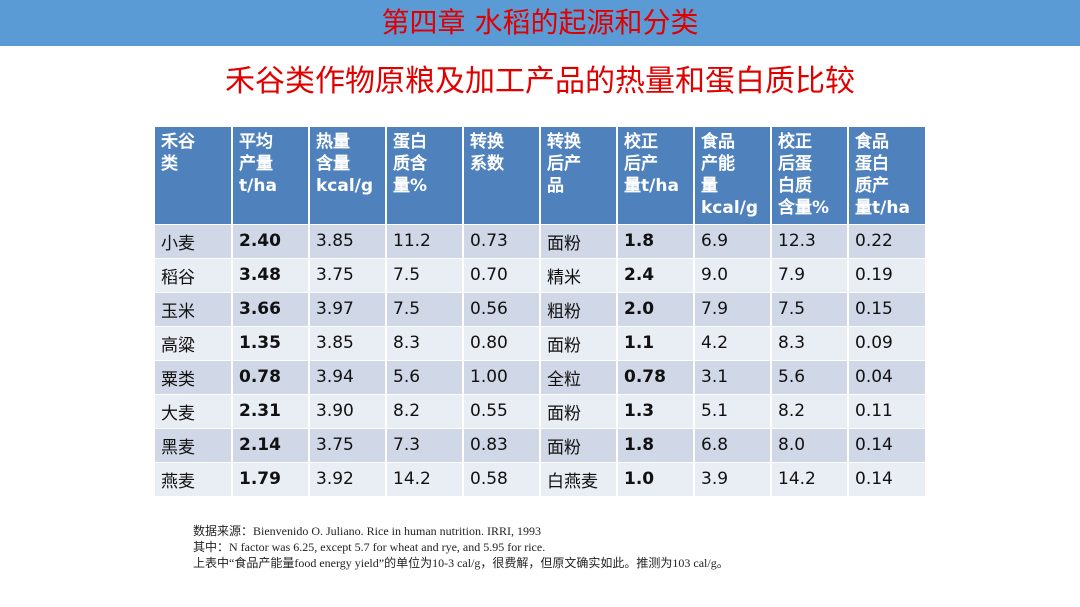 This screenshot has height=607, width=1080. I want to click on table-cell: 2.14, so click(271, 444).